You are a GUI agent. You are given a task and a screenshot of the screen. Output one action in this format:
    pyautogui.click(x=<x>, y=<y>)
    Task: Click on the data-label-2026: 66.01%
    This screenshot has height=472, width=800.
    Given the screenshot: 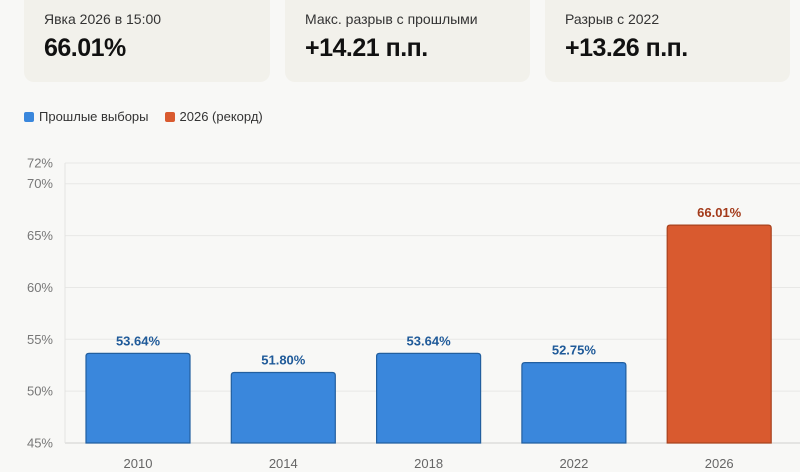 What is the action you would take?
    pyautogui.click(x=719, y=212)
    